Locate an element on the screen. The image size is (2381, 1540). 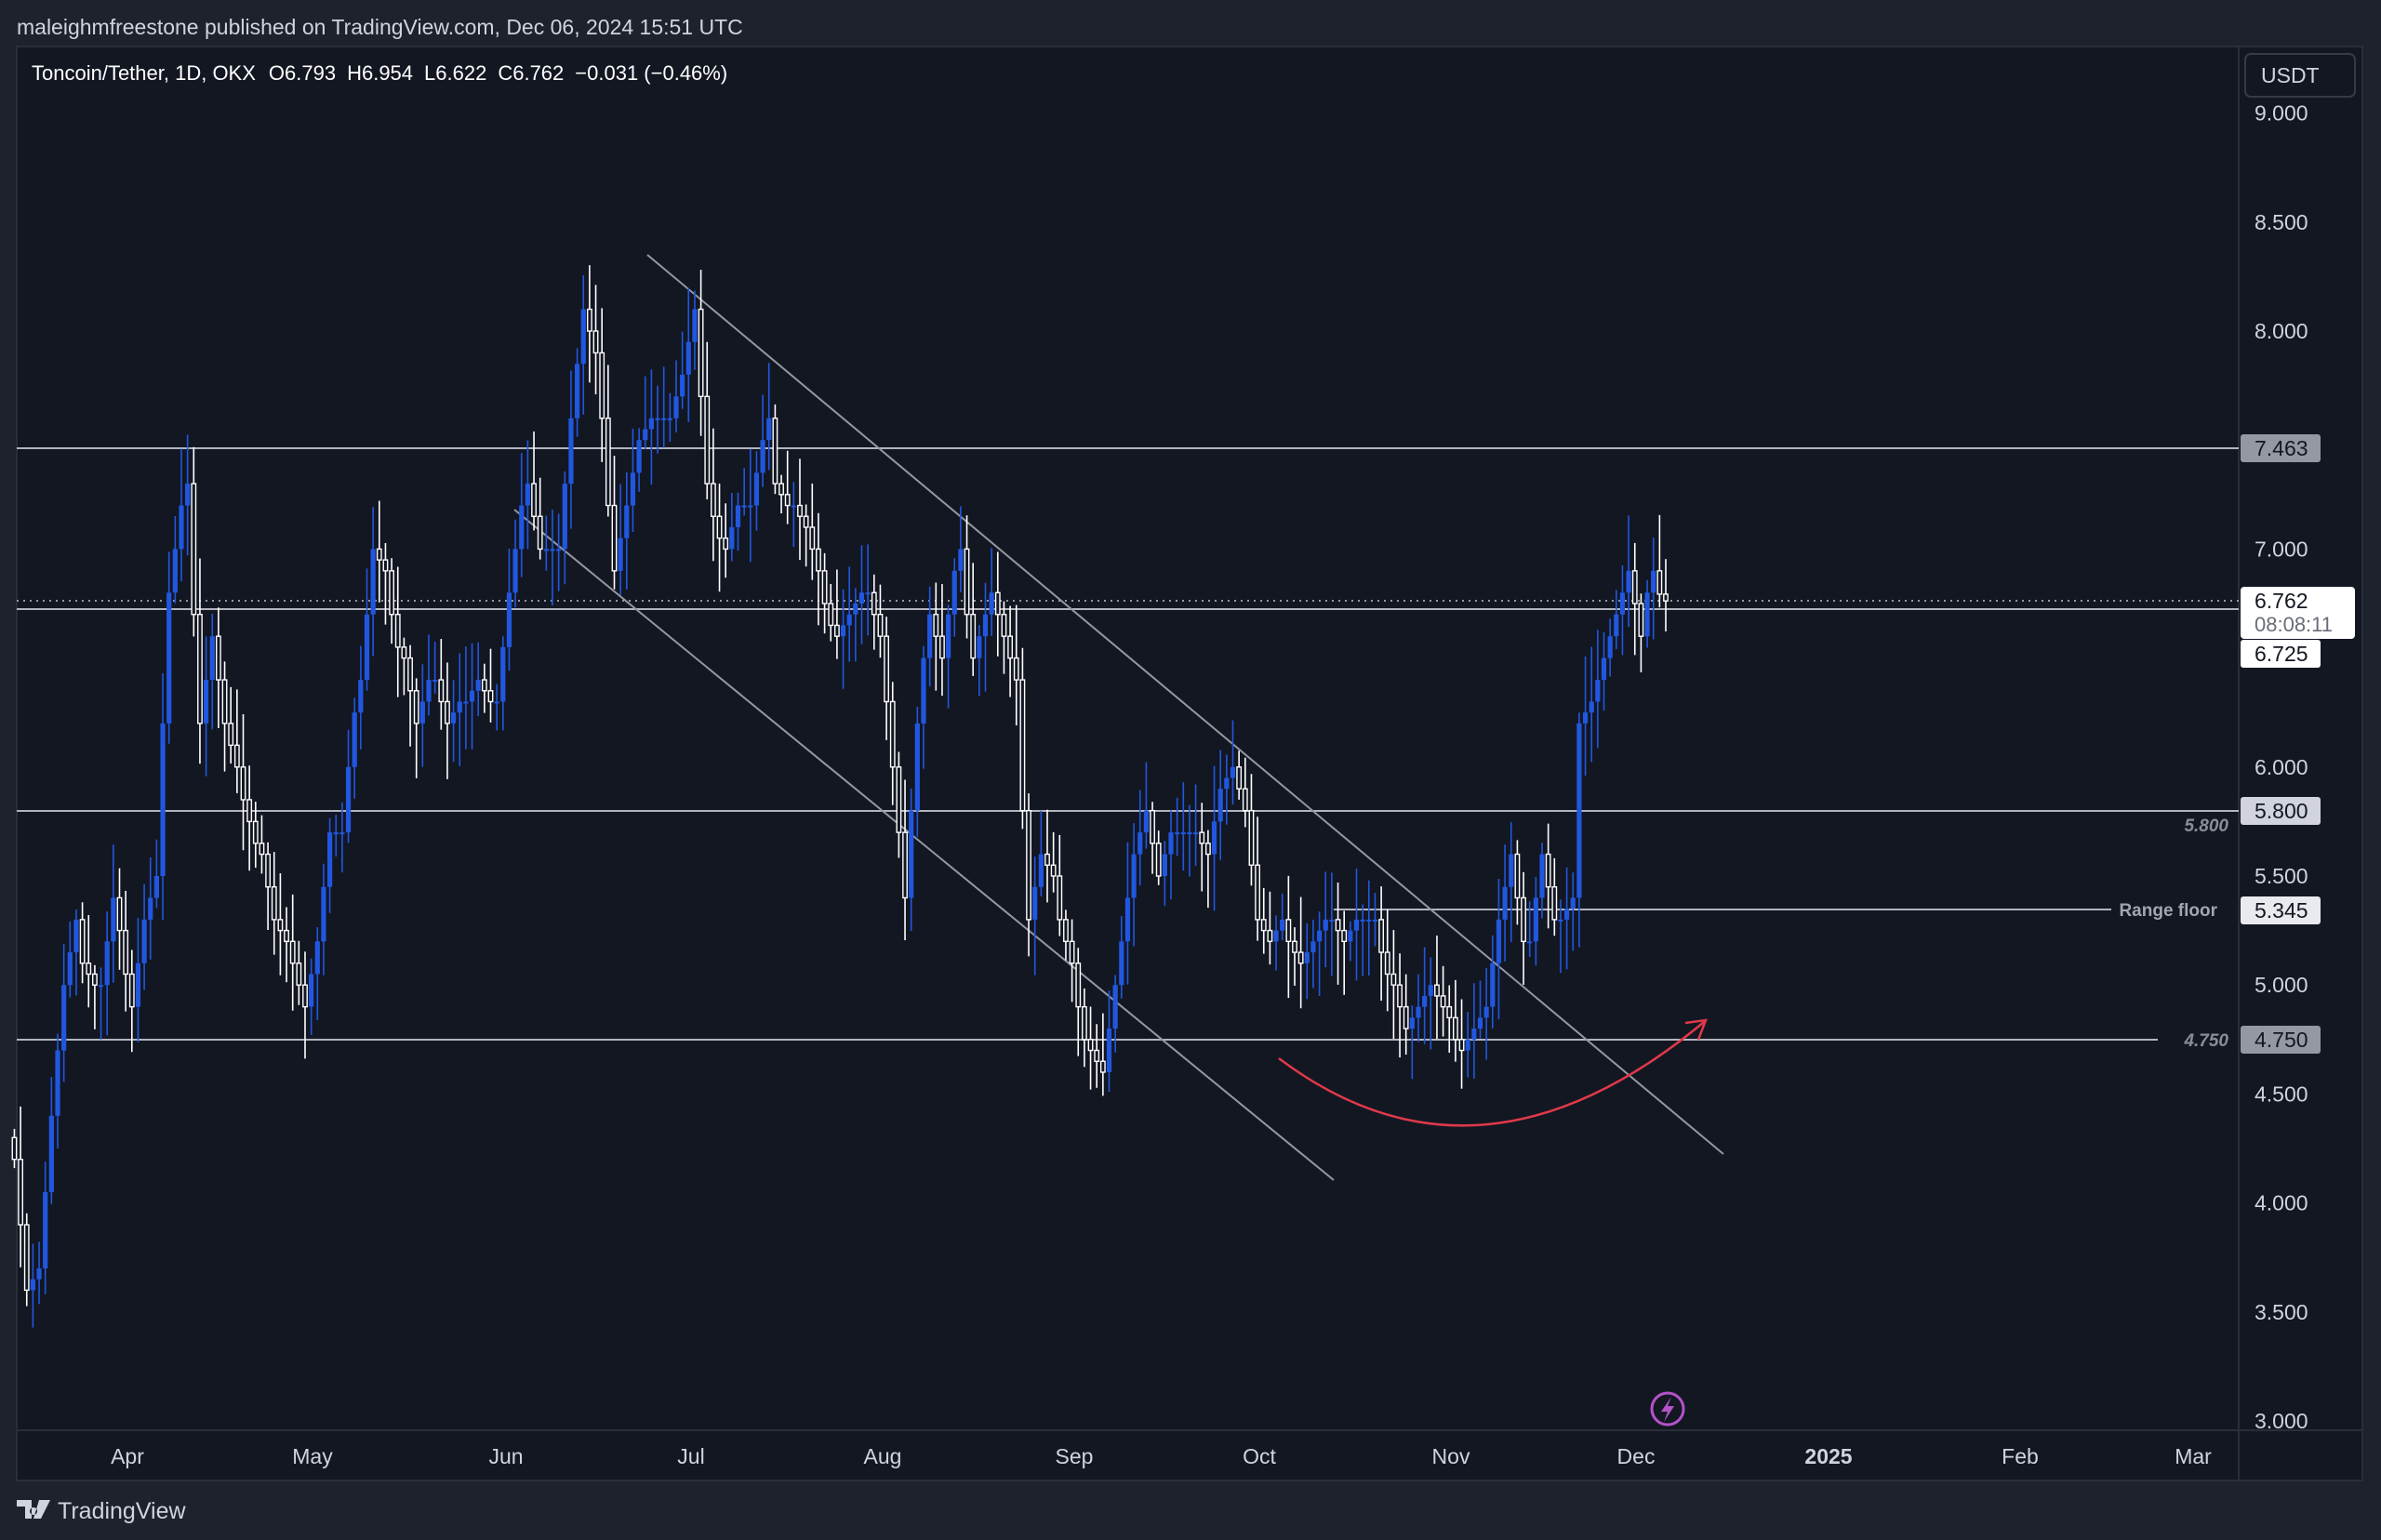
time-tick-label: 2025 is located at coordinates (1828, 1456).